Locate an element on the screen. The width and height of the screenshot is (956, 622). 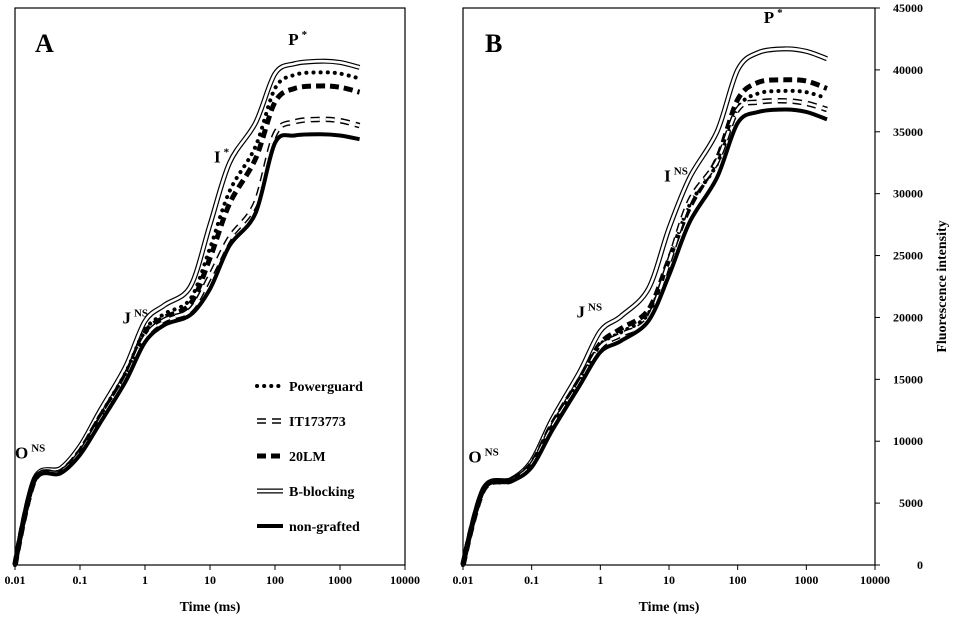
y-tick-label: 30000 is located at coordinates (908, 194).